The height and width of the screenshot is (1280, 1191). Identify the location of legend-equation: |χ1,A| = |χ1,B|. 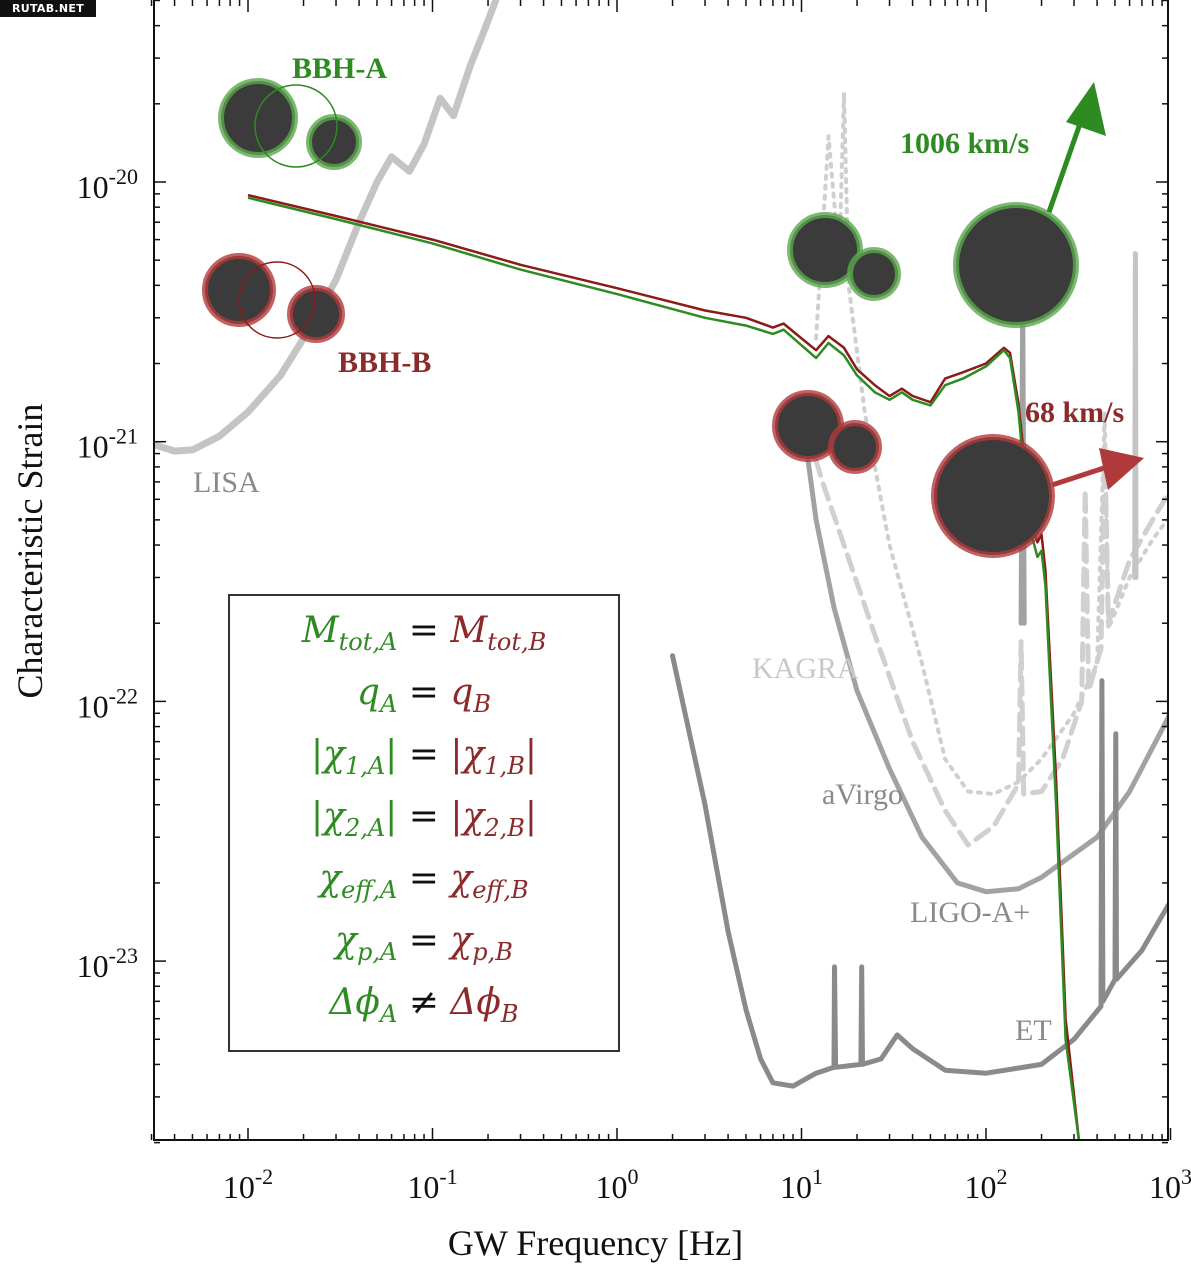
(424, 757).